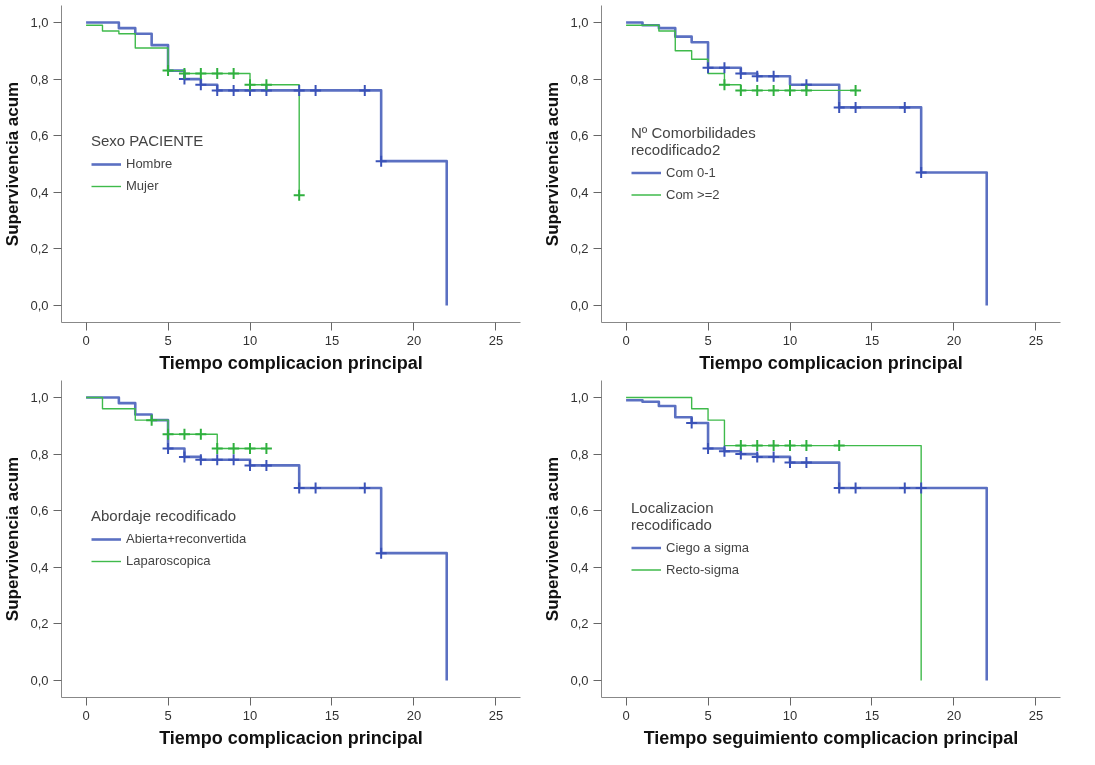 This screenshot has width=1095, height=765. Describe the element at coordinates (691, 172) in the screenshot. I see `legend-label: Com 0-1` at that location.